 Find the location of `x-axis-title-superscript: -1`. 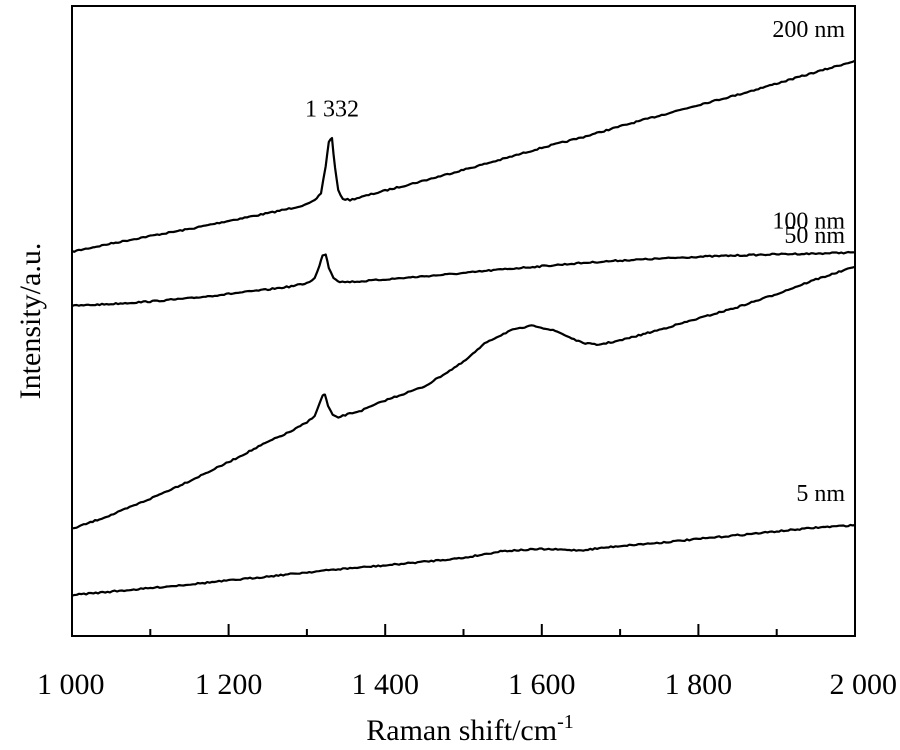

x-axis-title-superscript: -1 is located at coordinates (565, 722).